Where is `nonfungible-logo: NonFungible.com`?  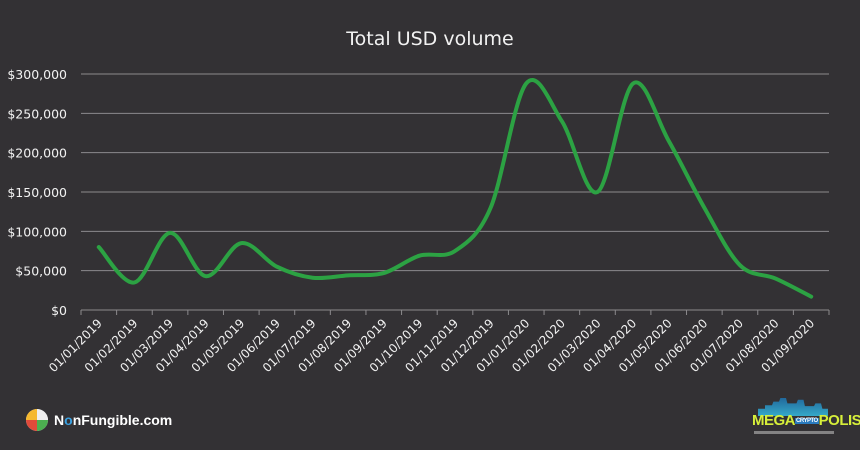 nonfungible-logo: NonFungible.com is located at coordinates (99, 420).